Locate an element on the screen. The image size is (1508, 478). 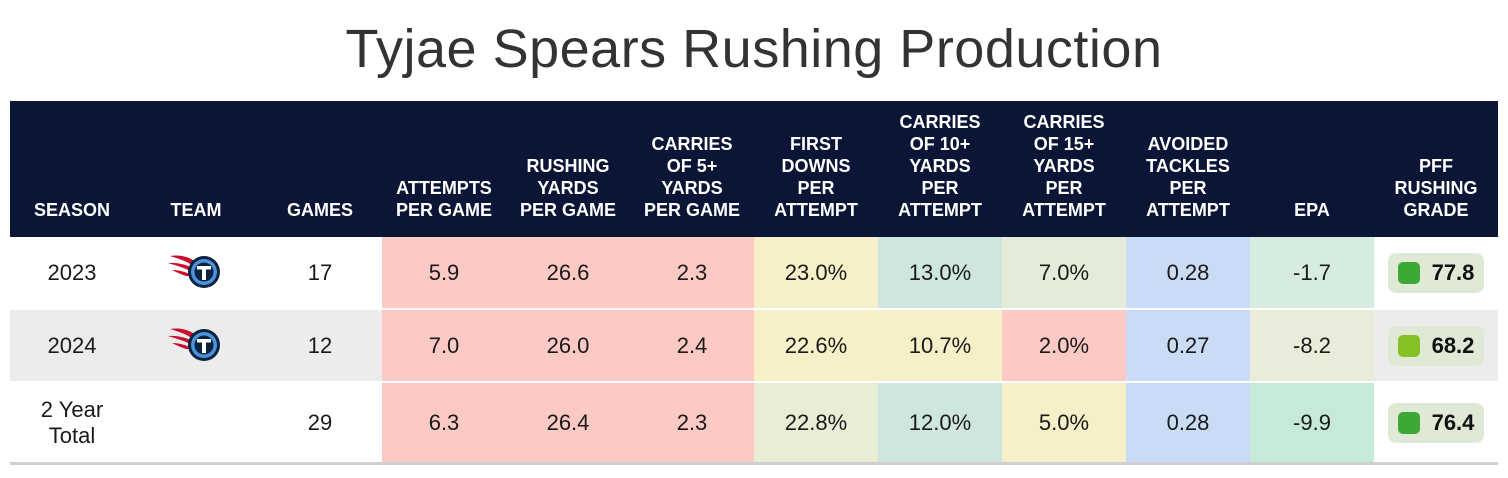
cell-value: 10.7% is located at coordinates (940, 345).